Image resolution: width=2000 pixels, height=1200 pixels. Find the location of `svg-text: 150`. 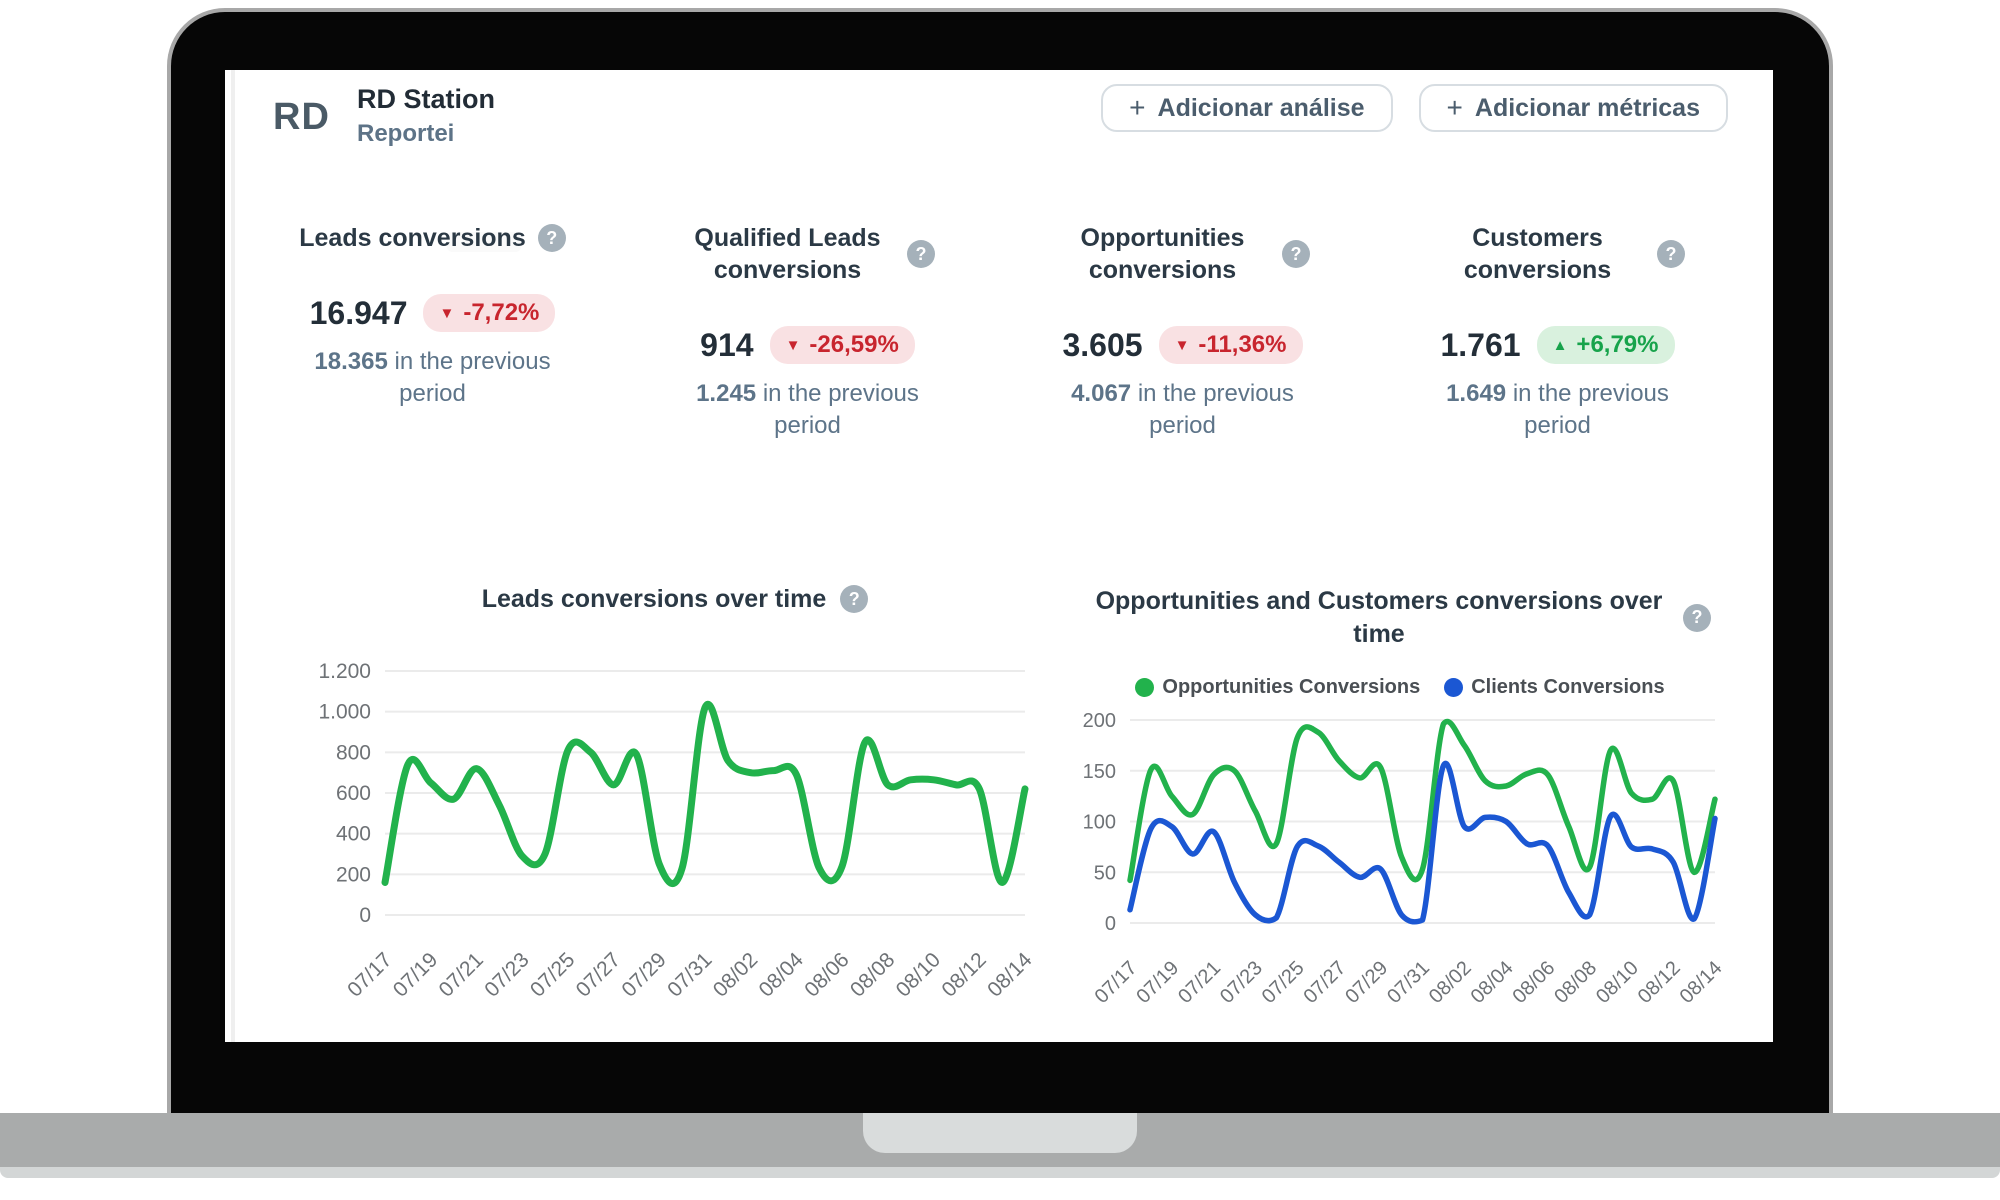

svg-text: 150 is located at coordinates (1099, 772).